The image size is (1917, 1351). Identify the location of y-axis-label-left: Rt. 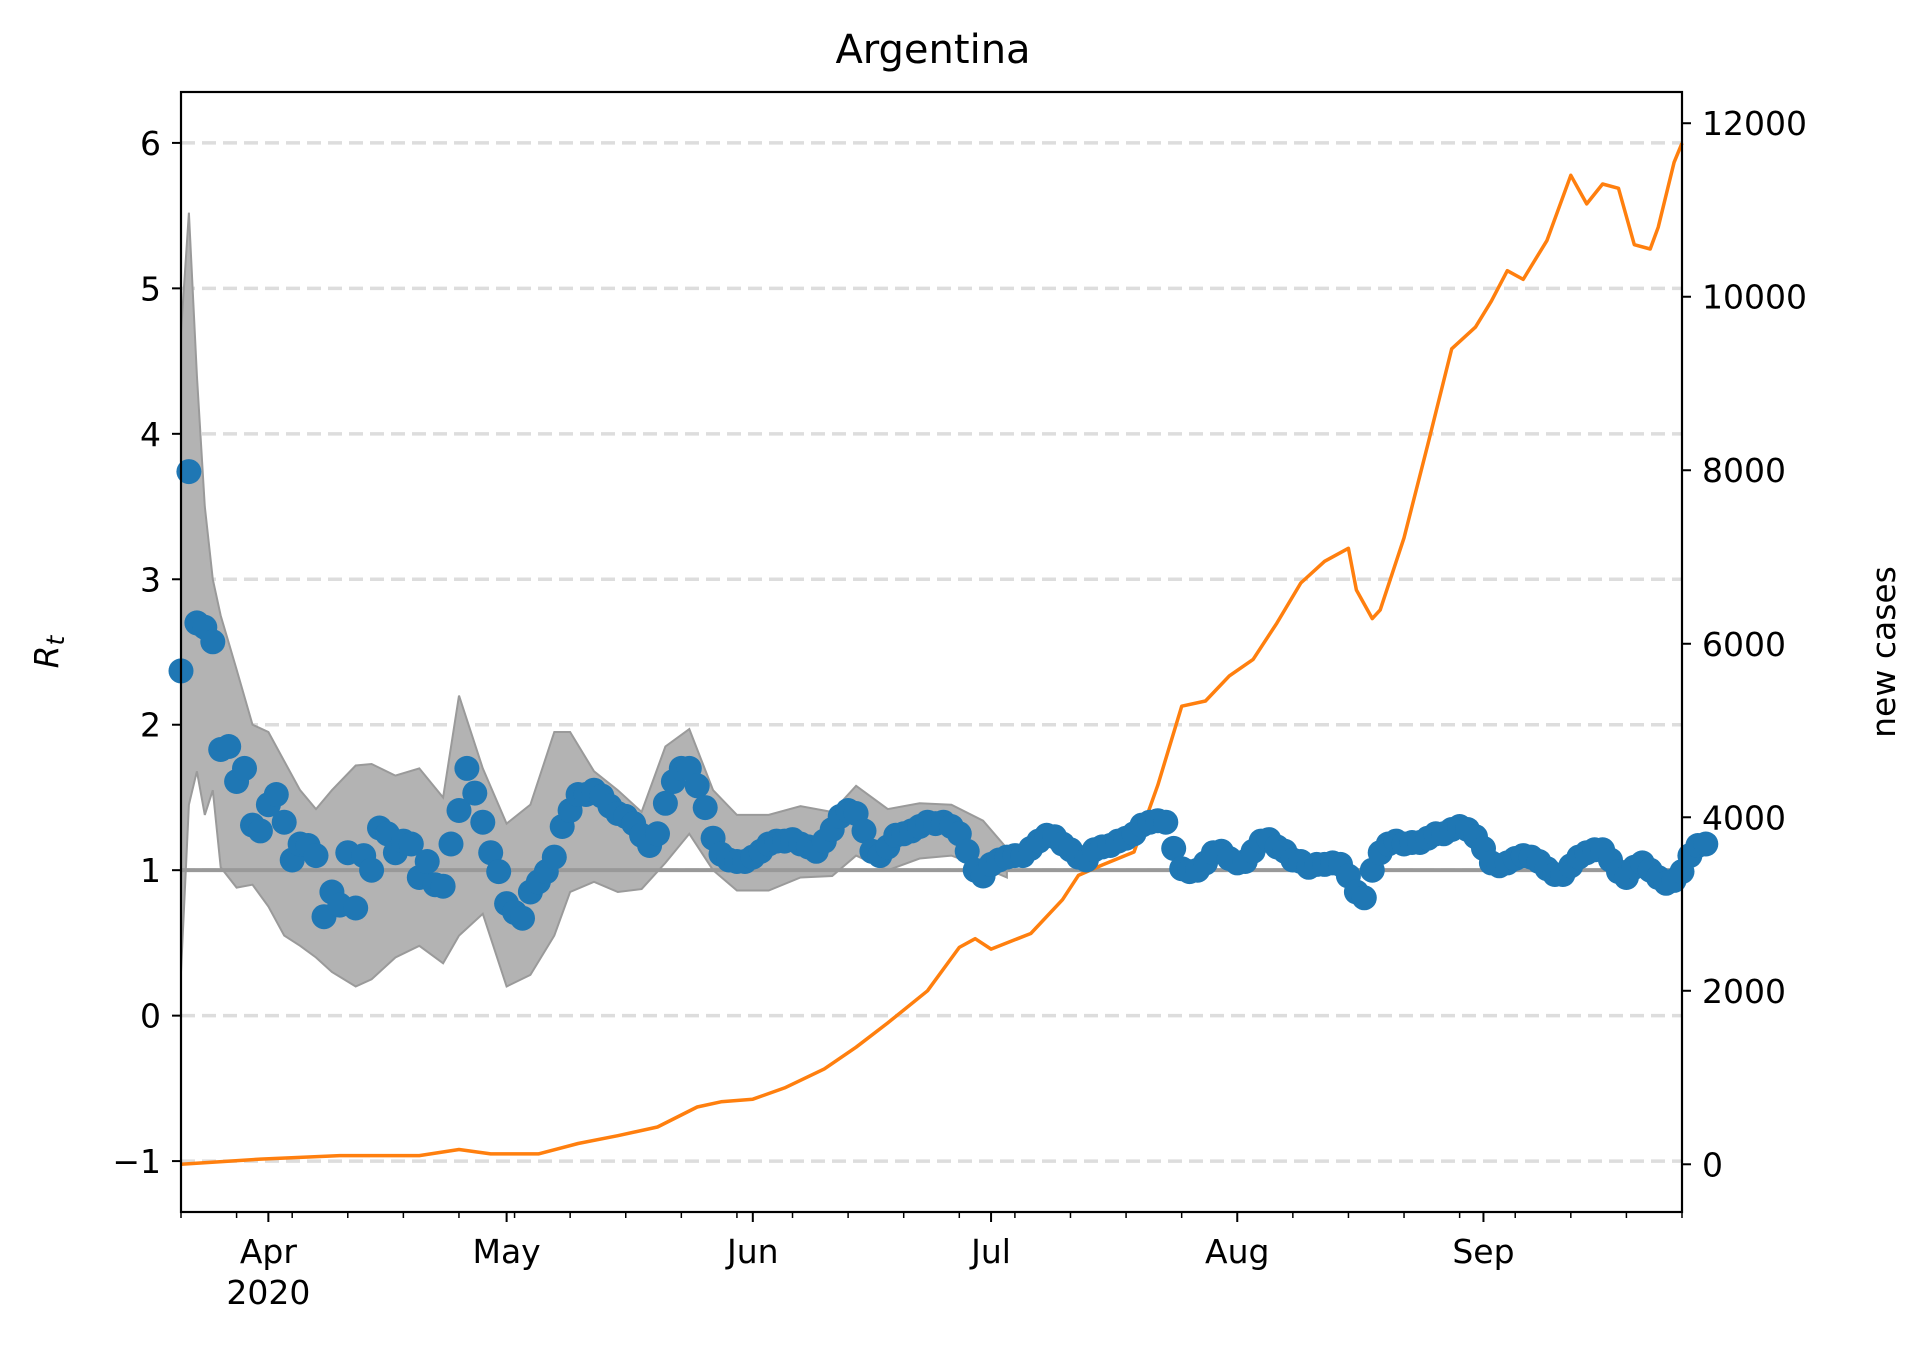
(48, 651).